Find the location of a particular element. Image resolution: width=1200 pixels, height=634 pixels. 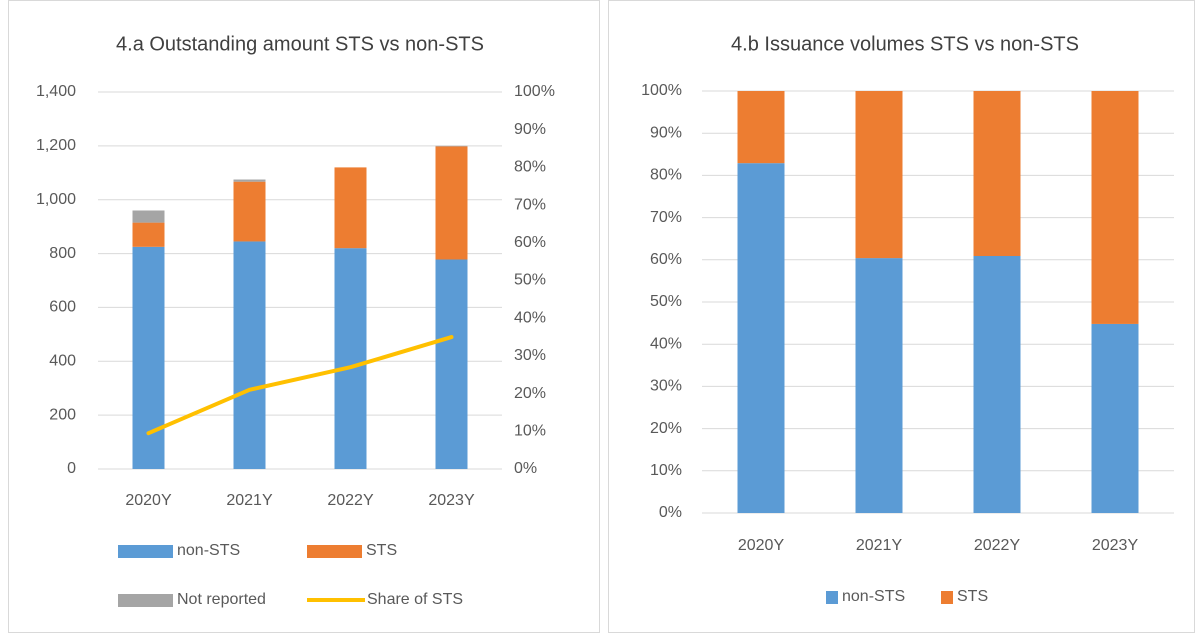

y-tick-label: 20% is located at coordinates (666, 428).